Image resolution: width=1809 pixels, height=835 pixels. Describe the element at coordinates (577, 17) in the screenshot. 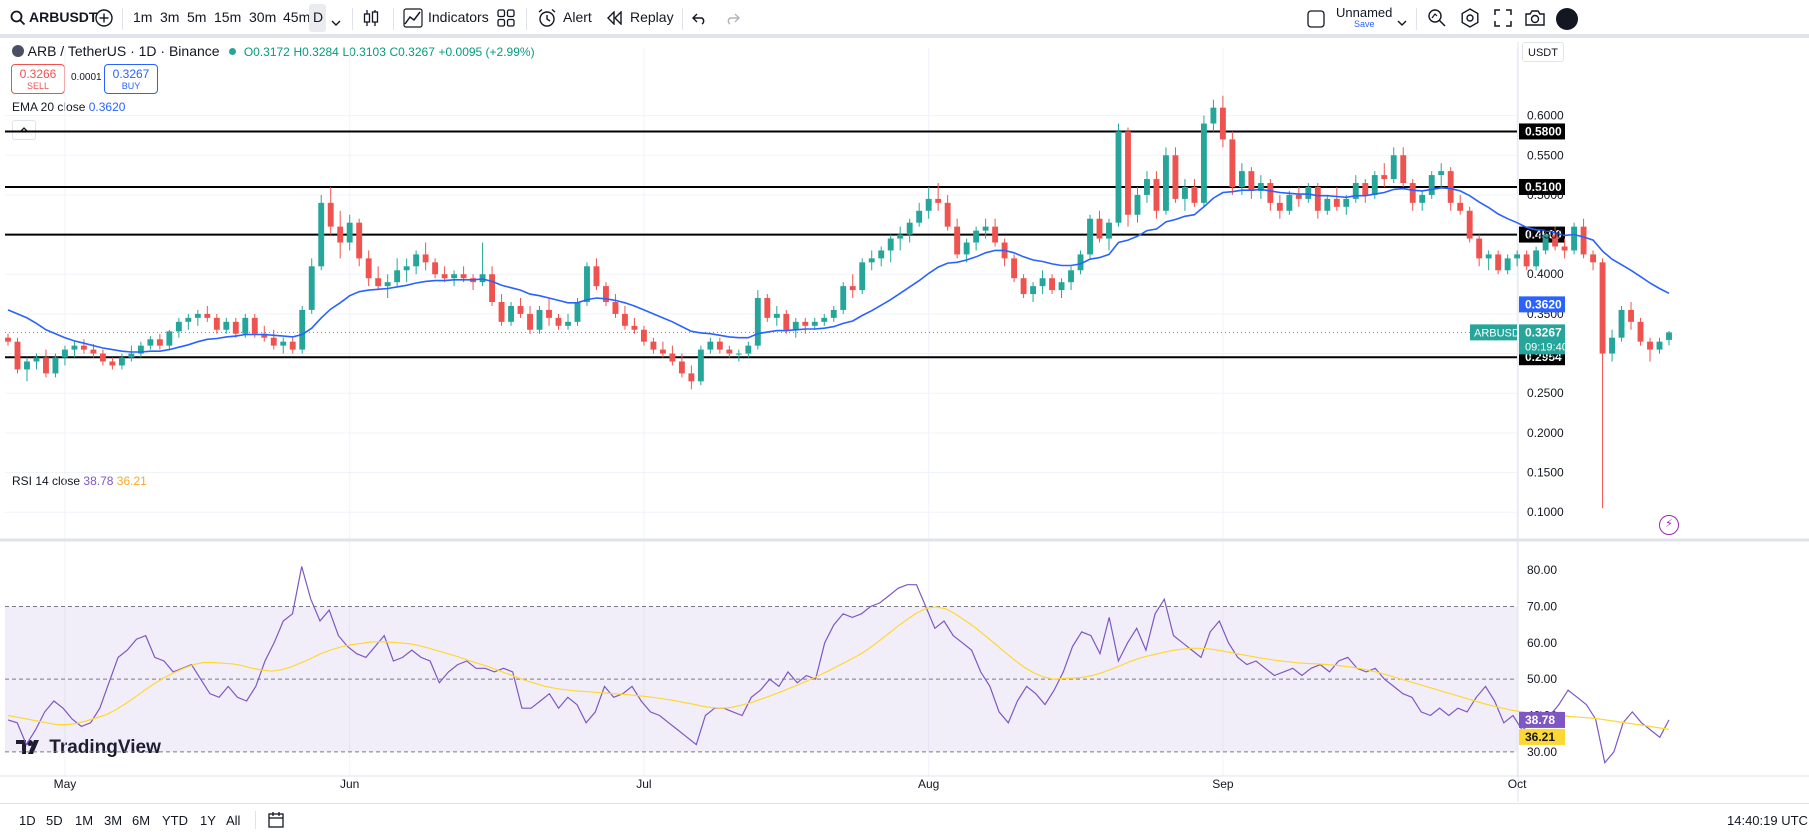

I see `alert-button: Alert` at that location.